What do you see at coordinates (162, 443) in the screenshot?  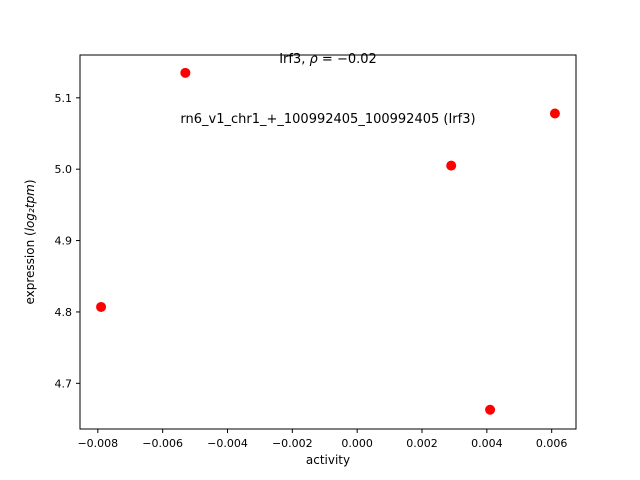 I see `x-tick-label: −0.006` at bounding box center [162, 443].